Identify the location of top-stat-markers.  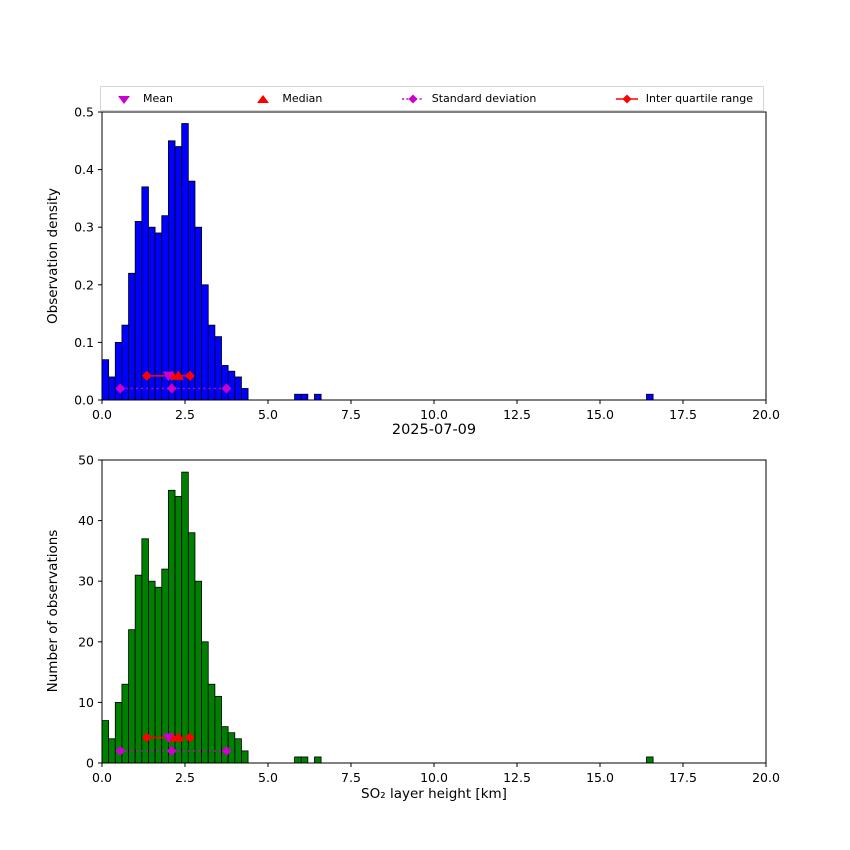
(173, 382).